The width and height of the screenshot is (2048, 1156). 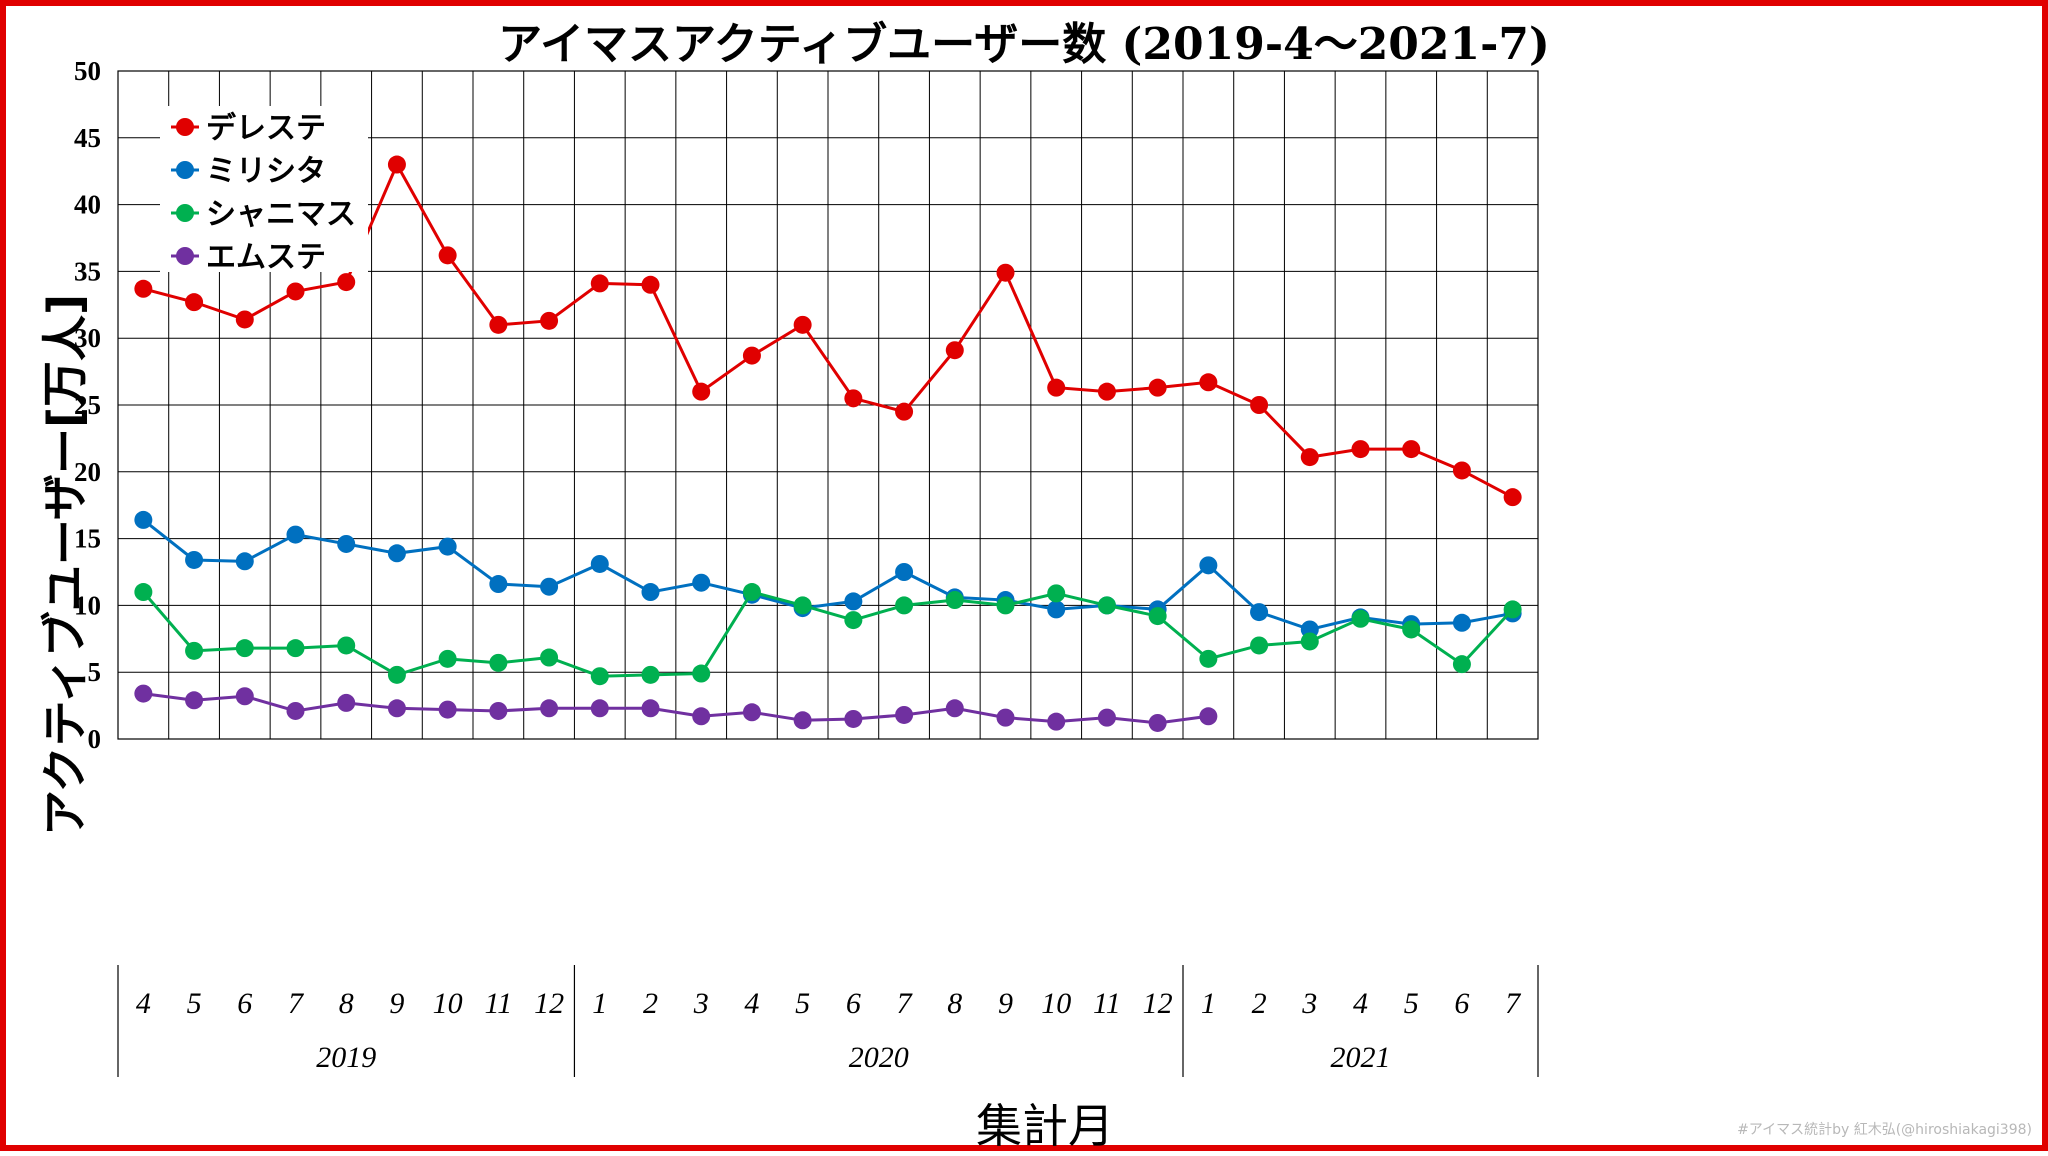 I want to click on x-tick-label: 1, so click(x=599, y=1003).